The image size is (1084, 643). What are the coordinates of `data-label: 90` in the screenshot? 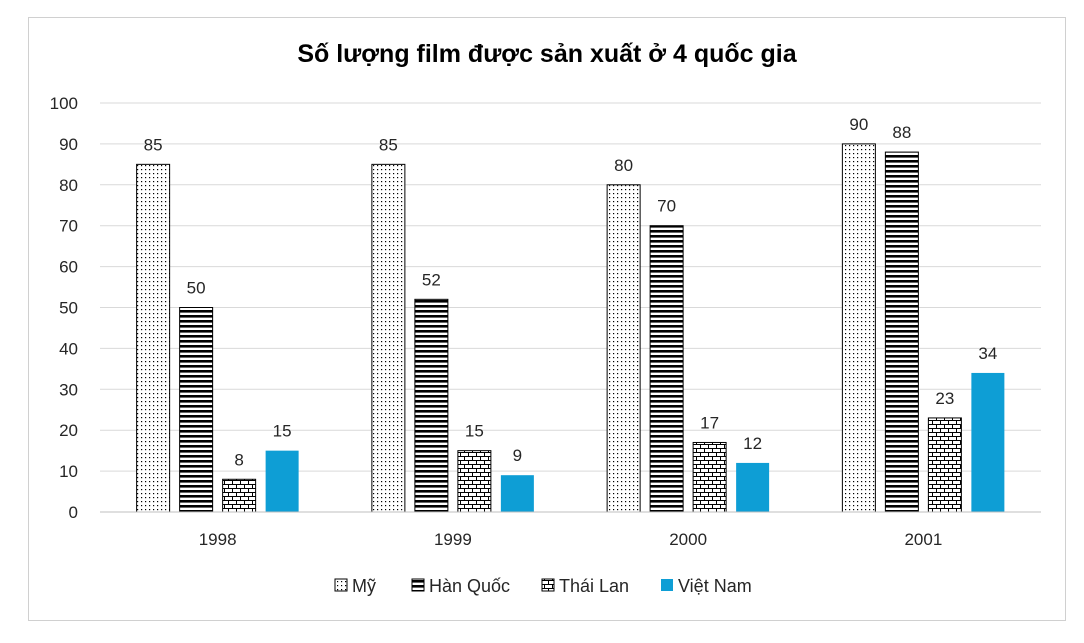 It's located at (858, 124).